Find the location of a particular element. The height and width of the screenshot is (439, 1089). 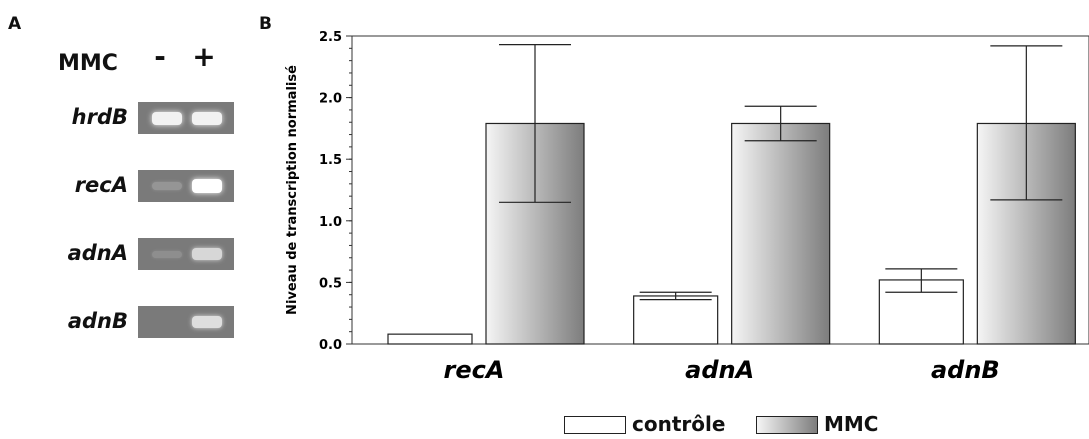

gel-row: adnA is located at coordinates (127, 254).